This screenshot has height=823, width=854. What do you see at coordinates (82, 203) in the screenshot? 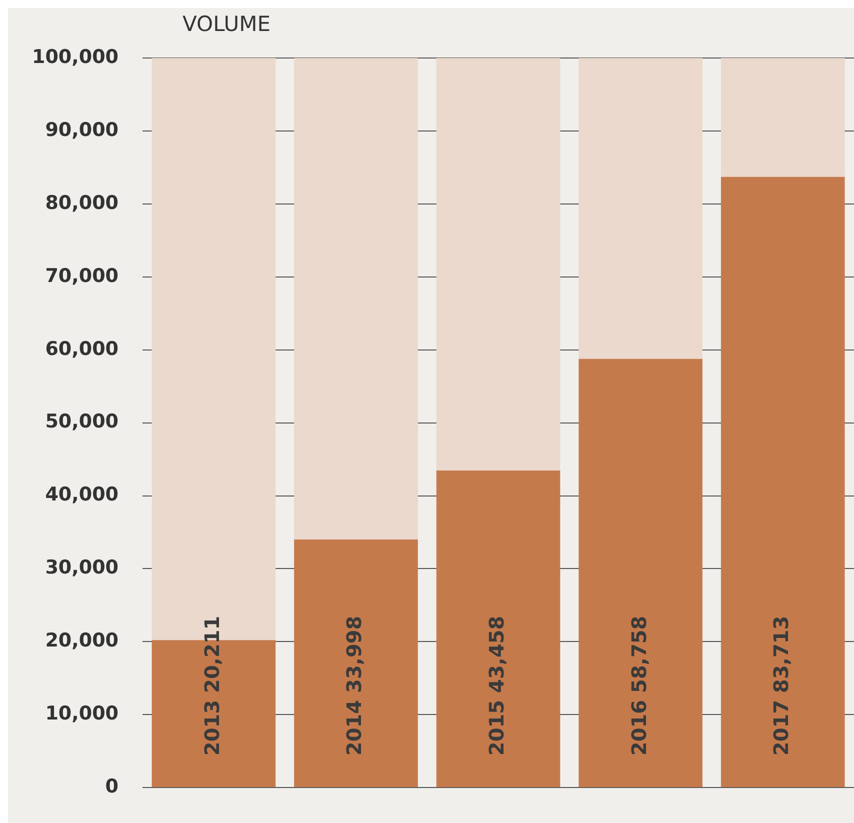
I see `y-tick-label: 80,000` at bounding box center [82, 203].